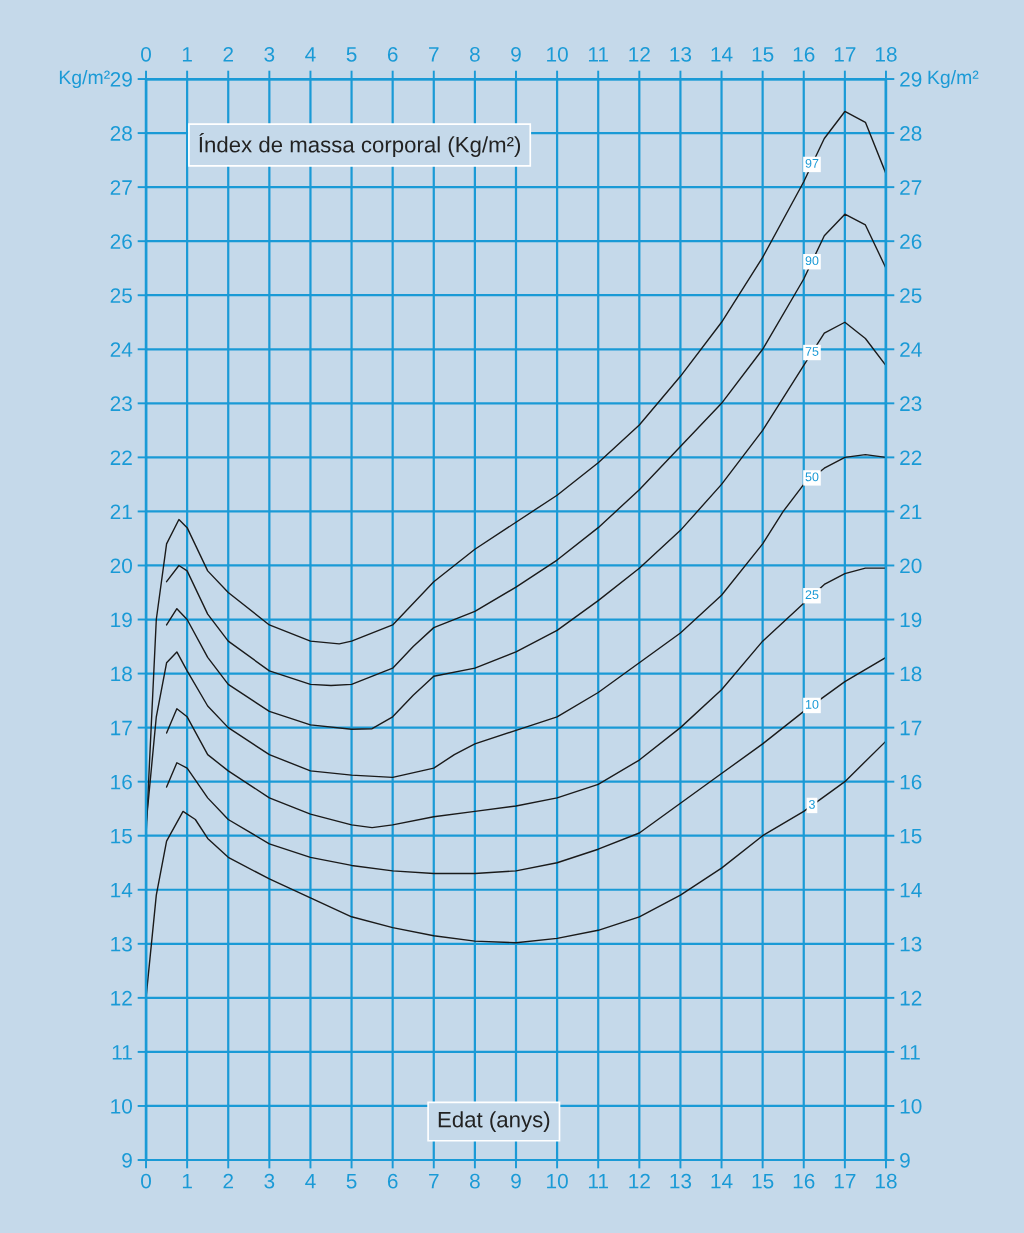 The width and height of the screenshot is (1024, 1233). Describe the element at coordinates (351, 54) in the screenshot. I see `x2-tick-label: 5` at that location.